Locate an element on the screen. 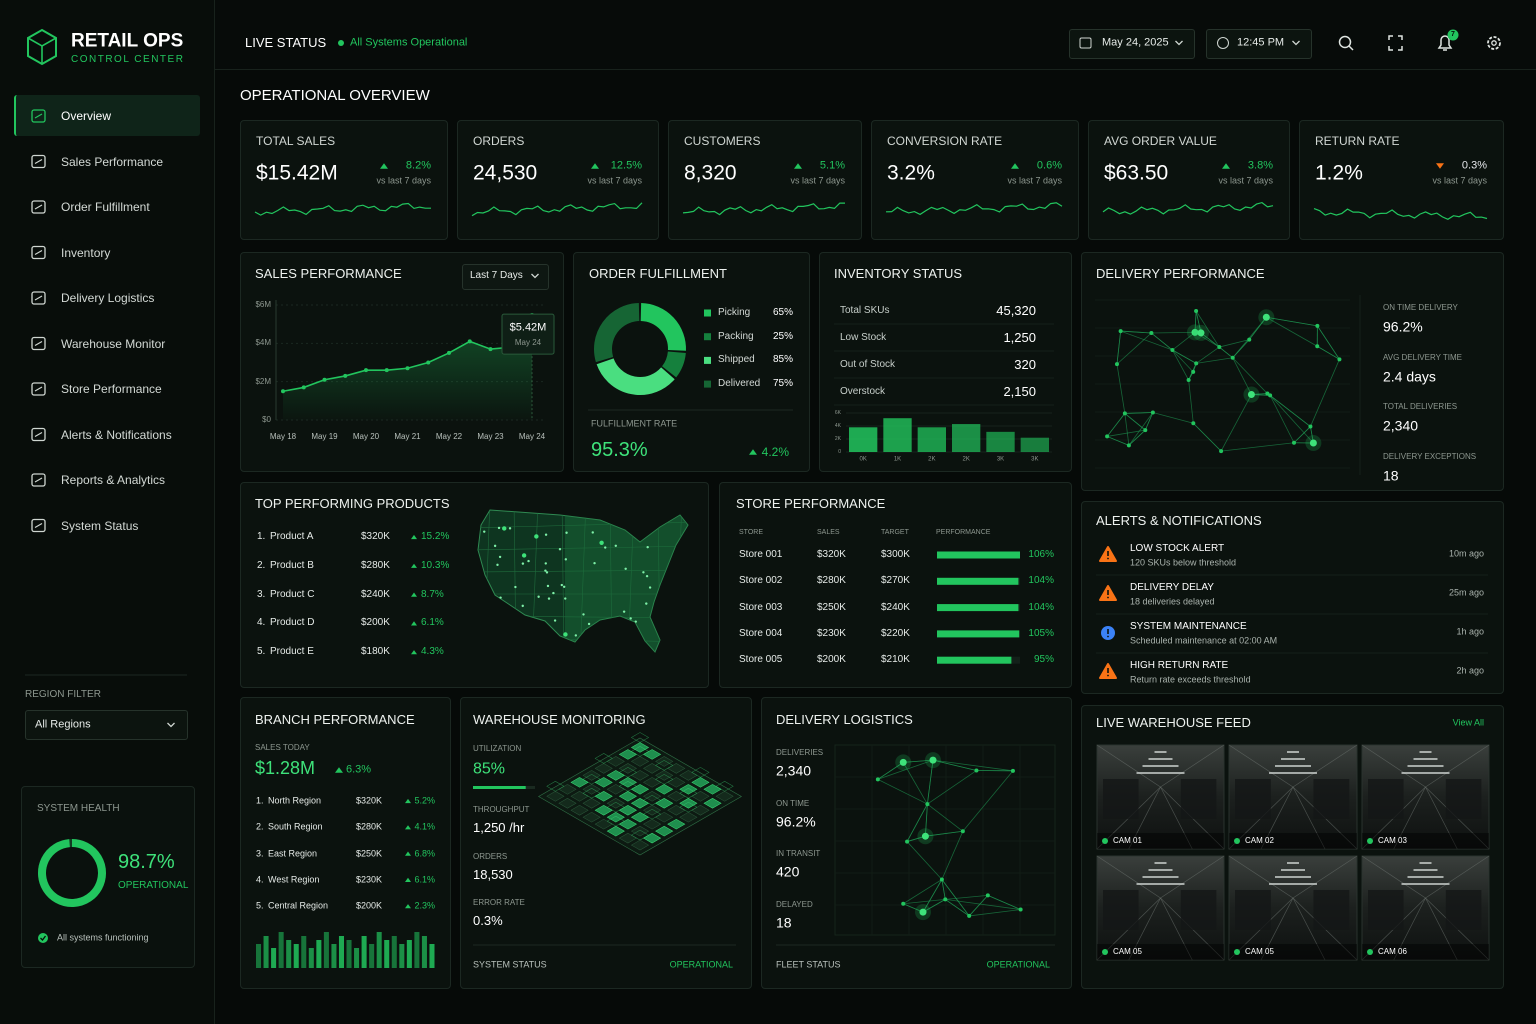 The image size is (1536, 1024). map-frame is located at coordinates (945, 840).